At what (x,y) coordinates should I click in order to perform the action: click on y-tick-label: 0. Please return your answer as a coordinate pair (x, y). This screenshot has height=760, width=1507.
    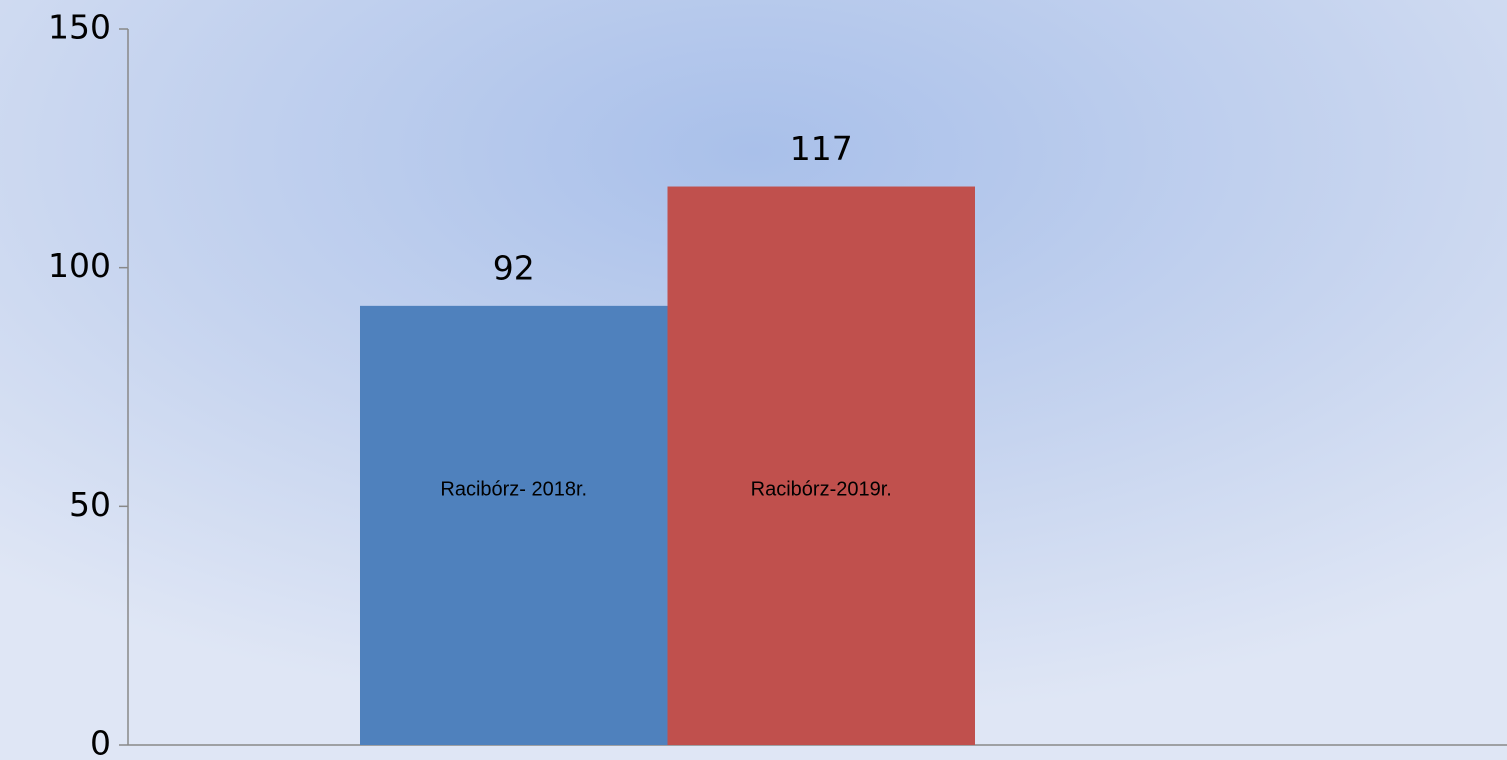
    Looking at the image, I should click on (100, 742).